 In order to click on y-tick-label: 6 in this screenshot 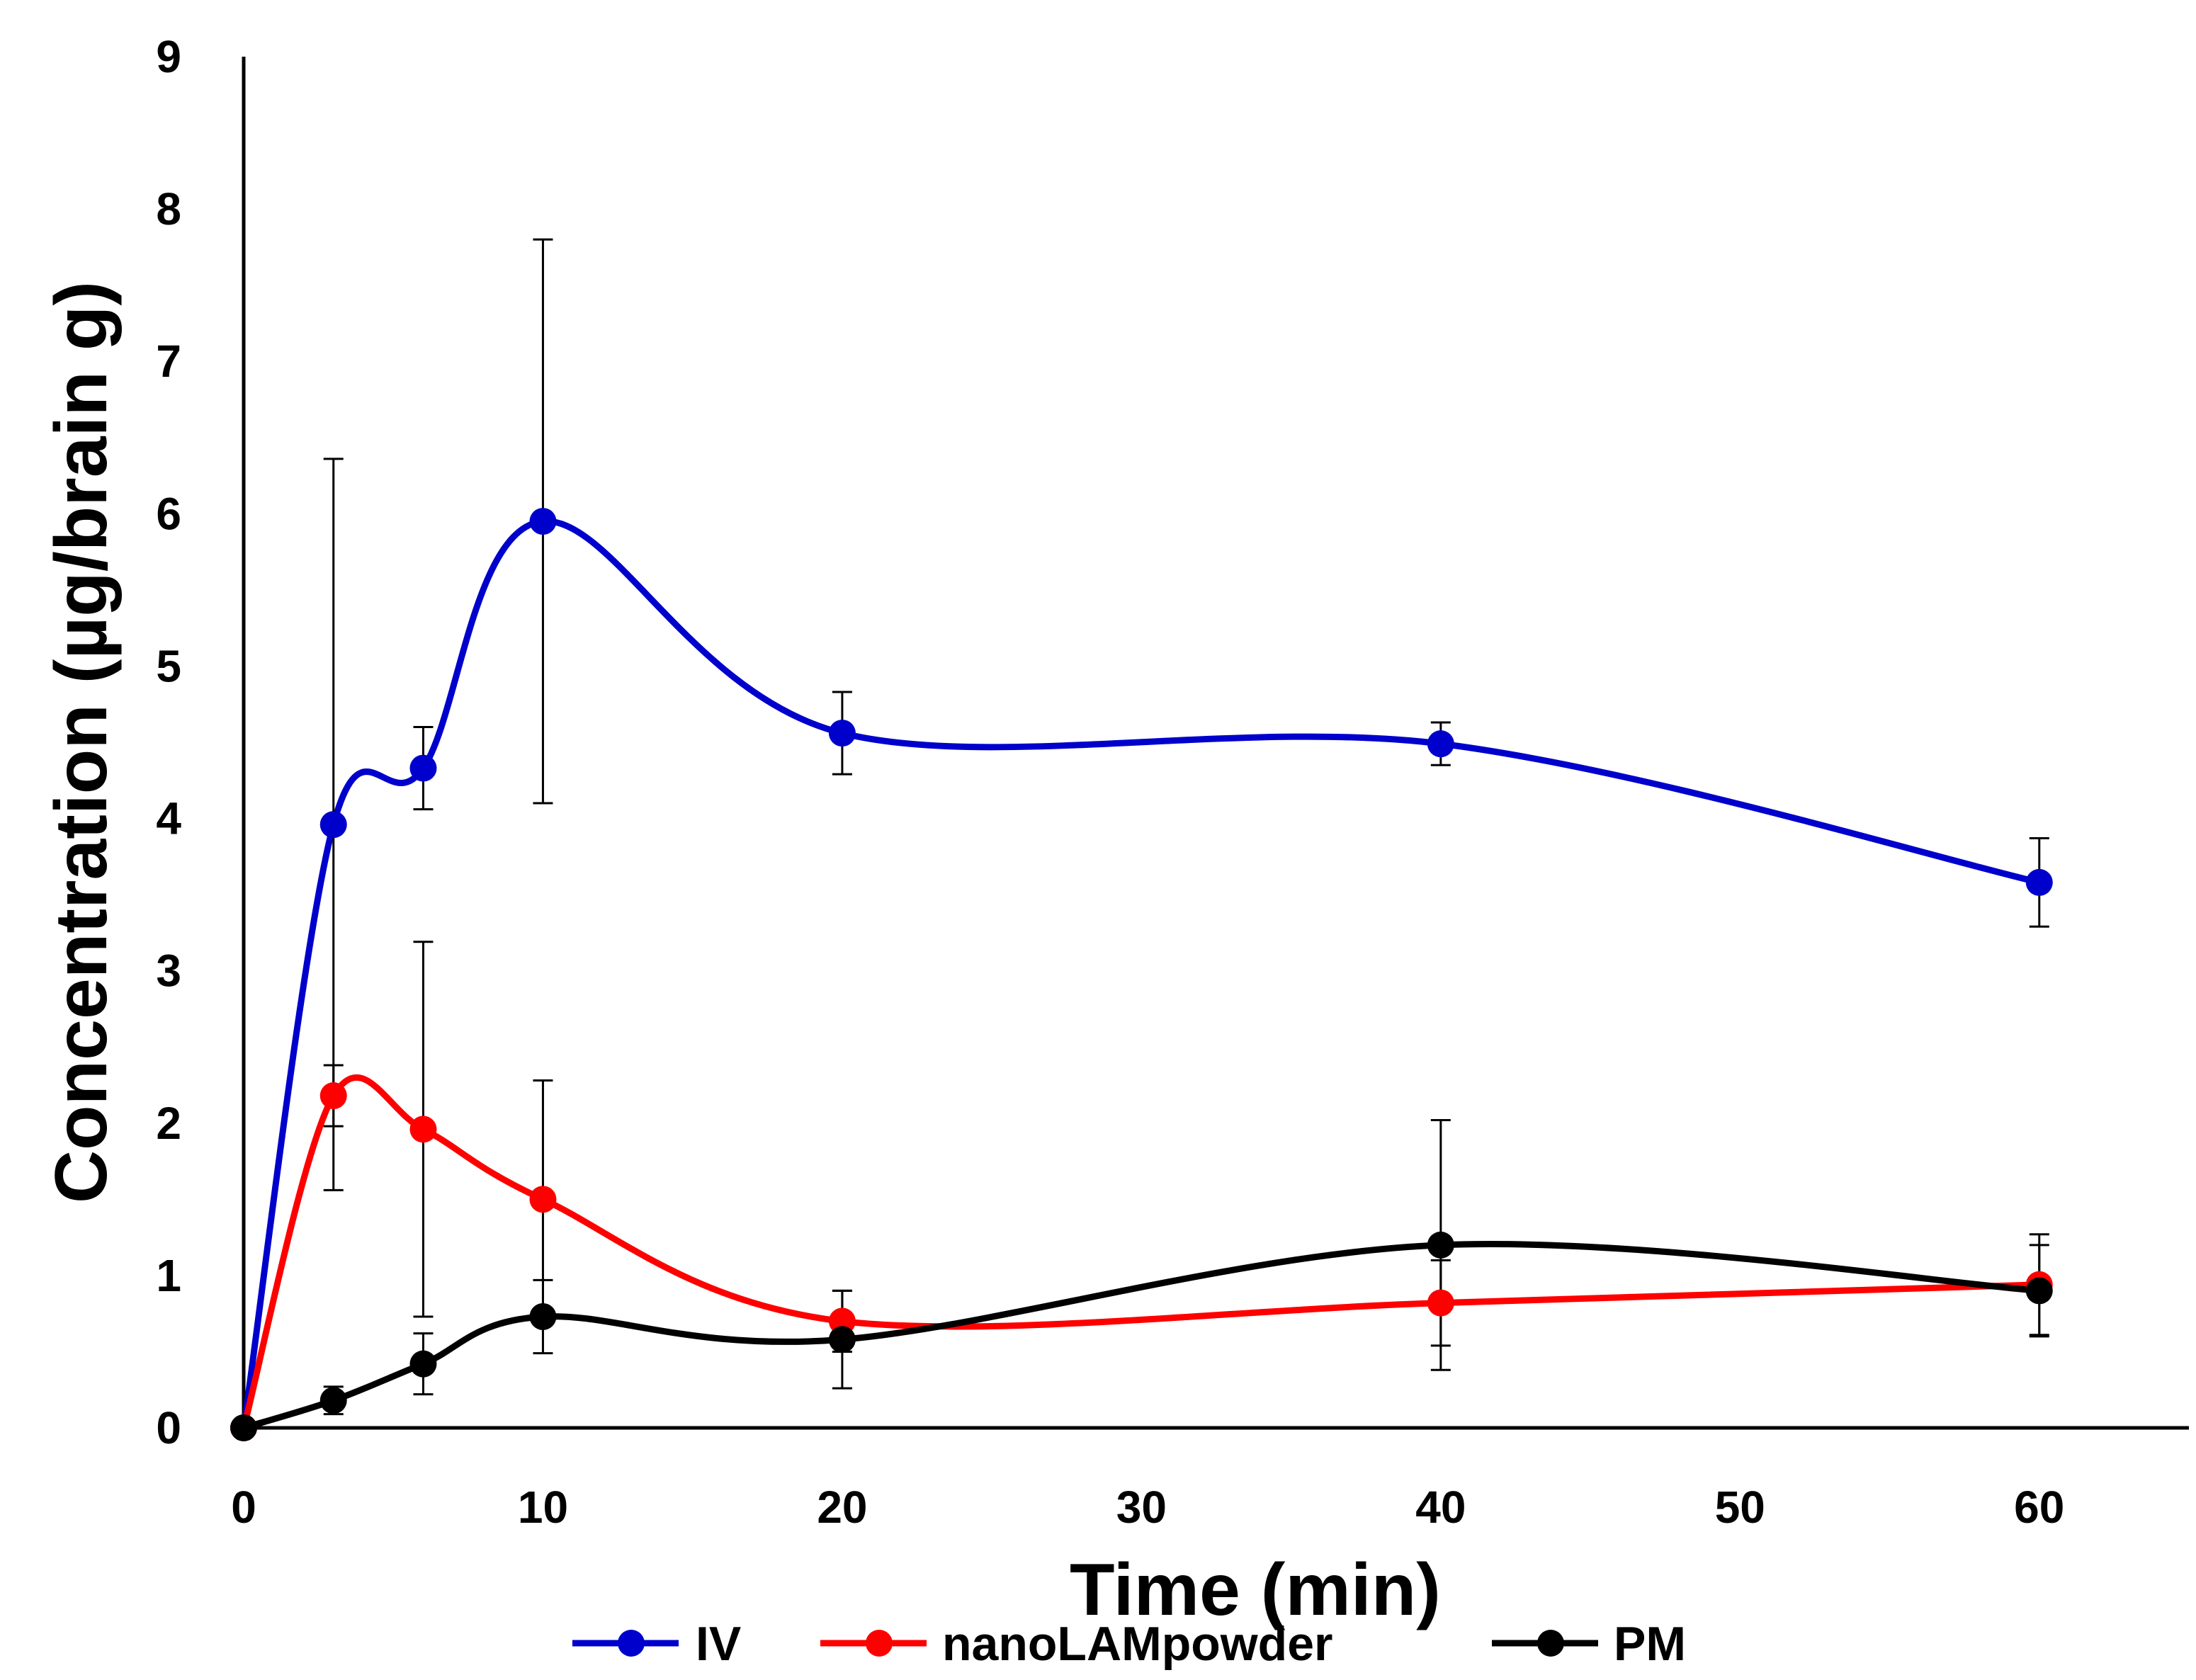, I will do `click(168, 513)`.